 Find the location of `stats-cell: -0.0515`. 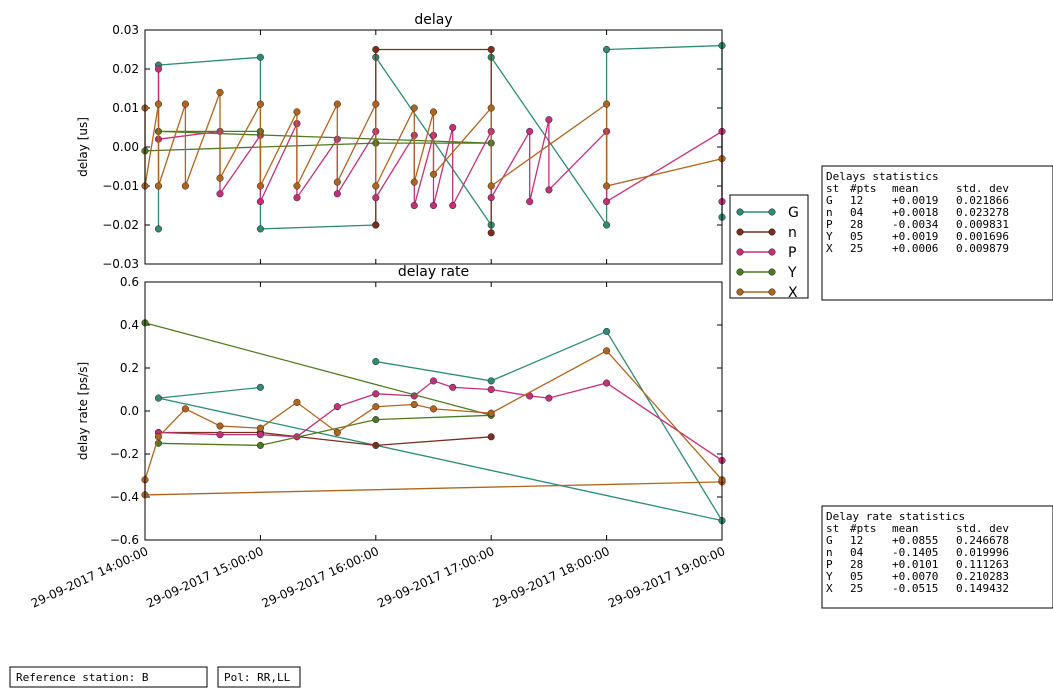

stats-cell: -0.0515 is located at coordinates (915, 588).